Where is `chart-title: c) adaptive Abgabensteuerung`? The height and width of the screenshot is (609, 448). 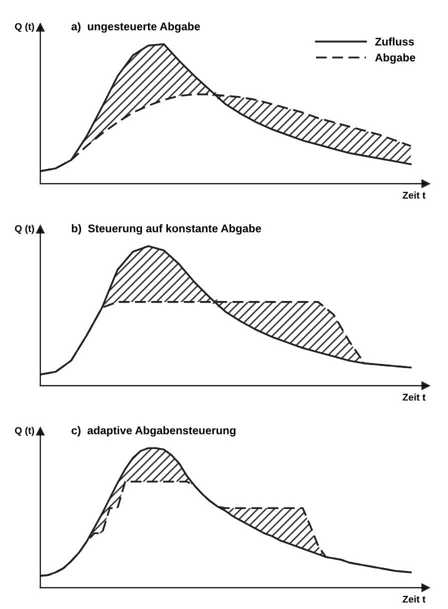 chart-title: c) adaptive Abgabensteuerung is located at coordinates (154, 431).